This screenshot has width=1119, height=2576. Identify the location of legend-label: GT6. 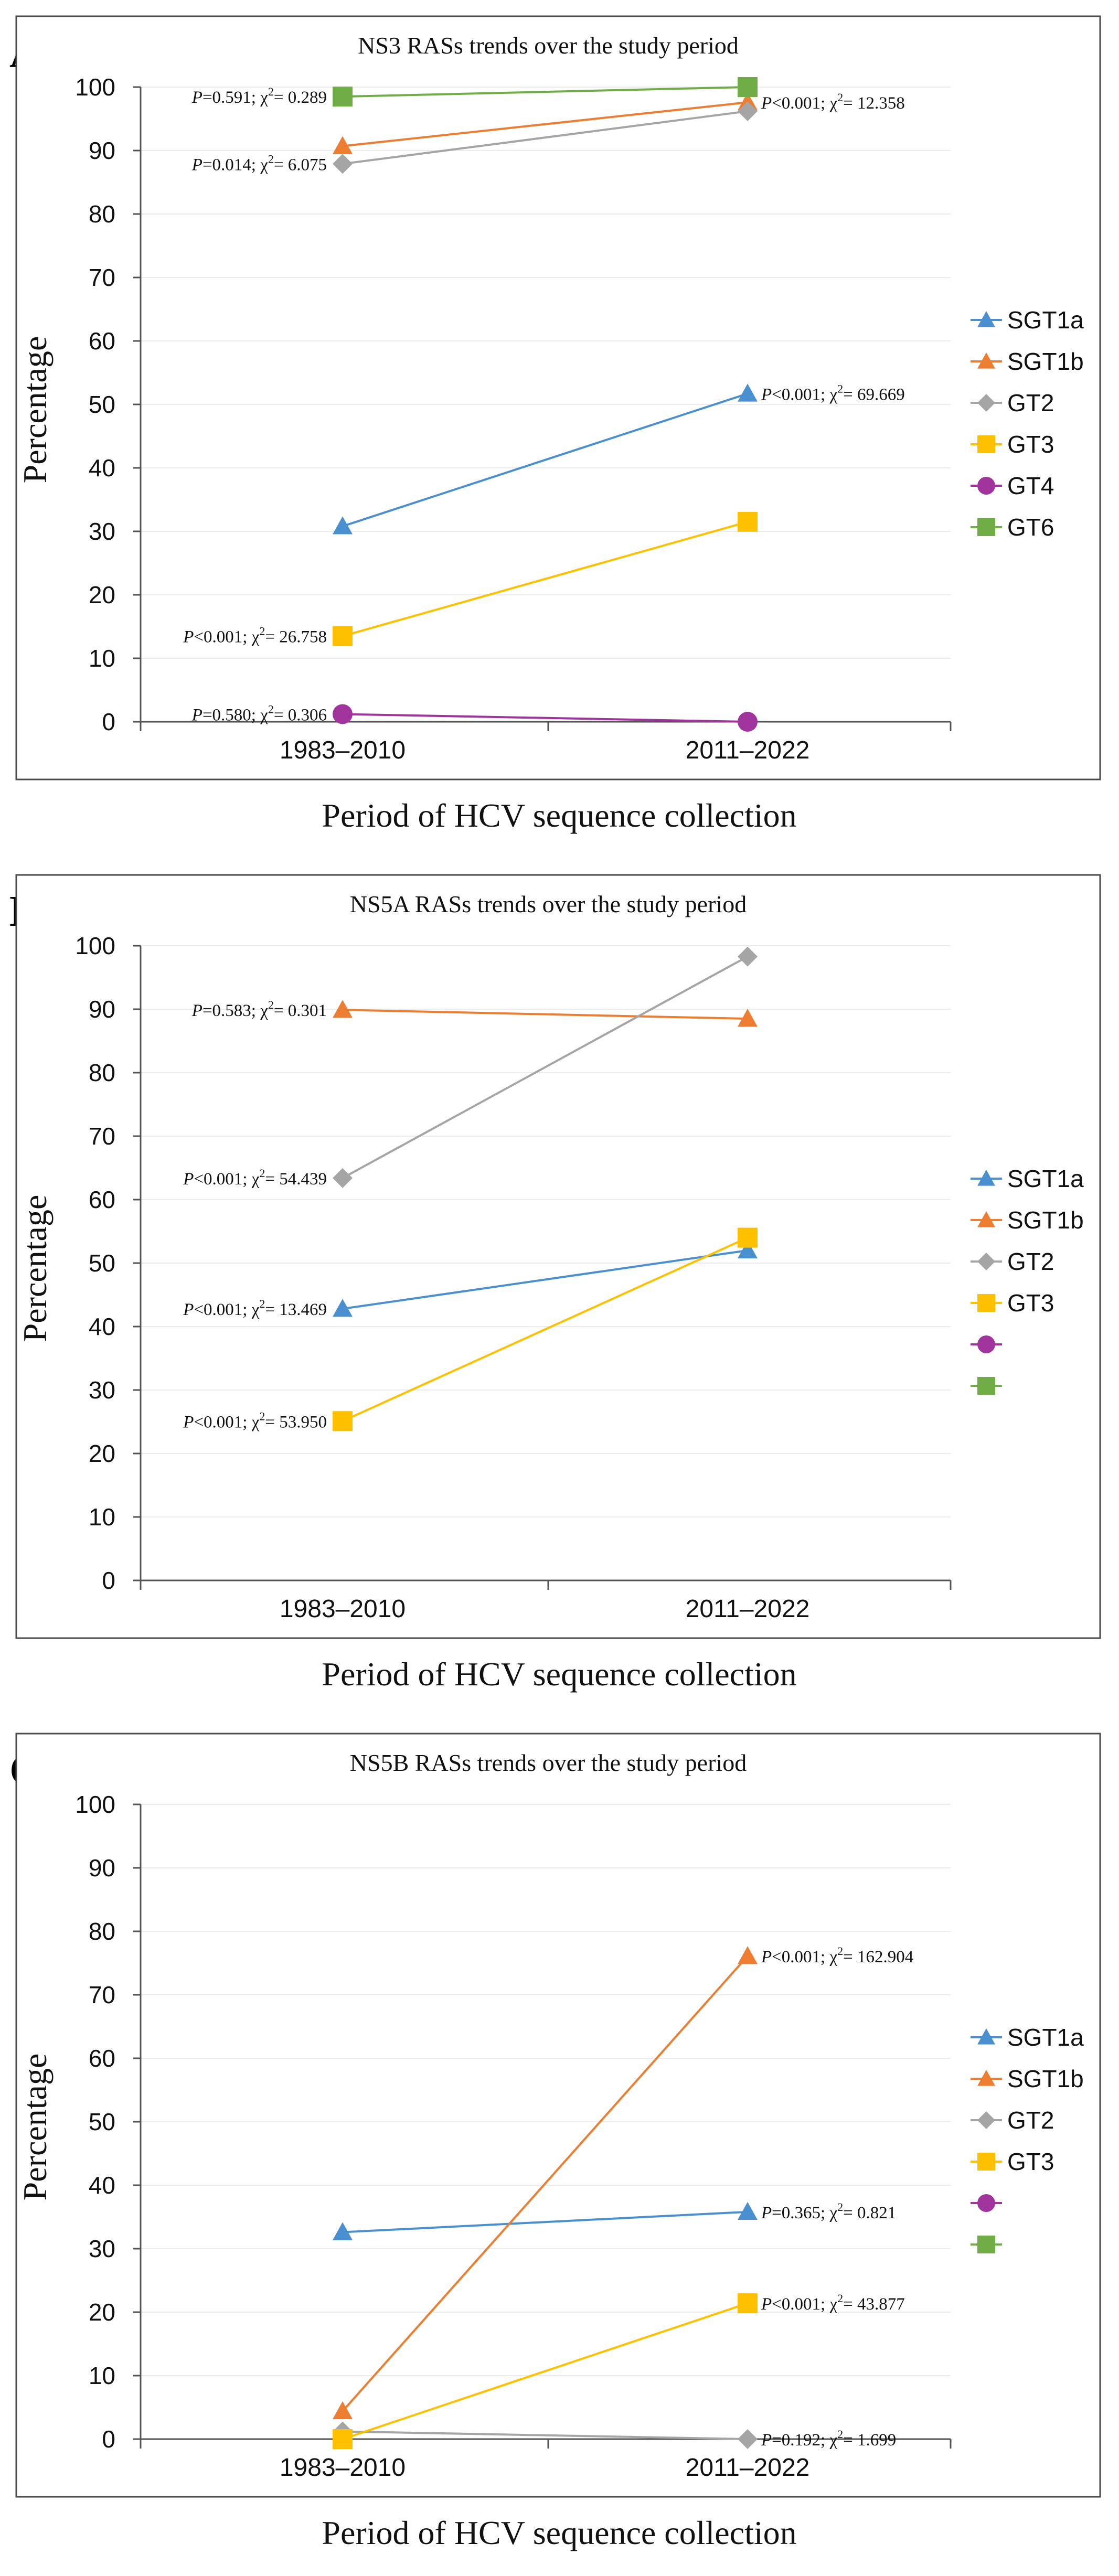
(1030, 527).